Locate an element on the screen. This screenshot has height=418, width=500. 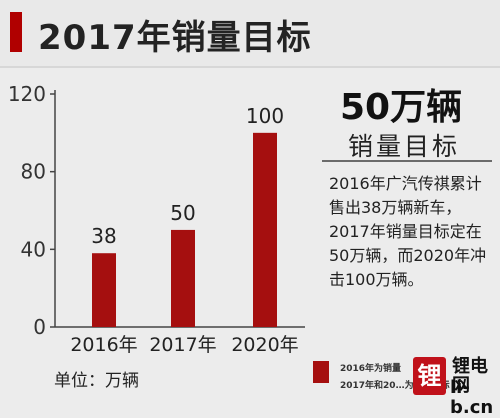
watermark-name: 锂电网 is located at coordinates (470, 376).